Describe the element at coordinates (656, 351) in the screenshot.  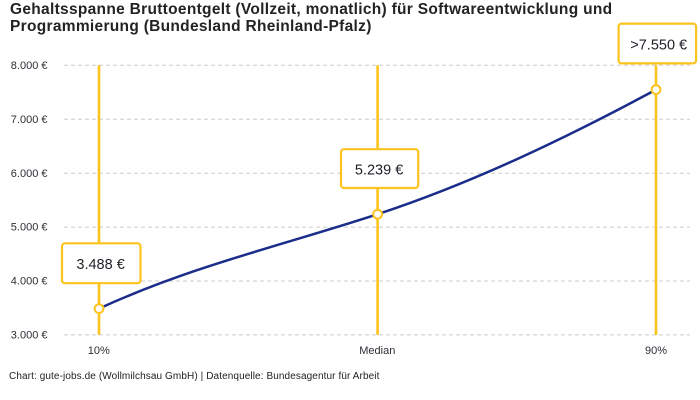
I see `svg-text: 90%` at that location.